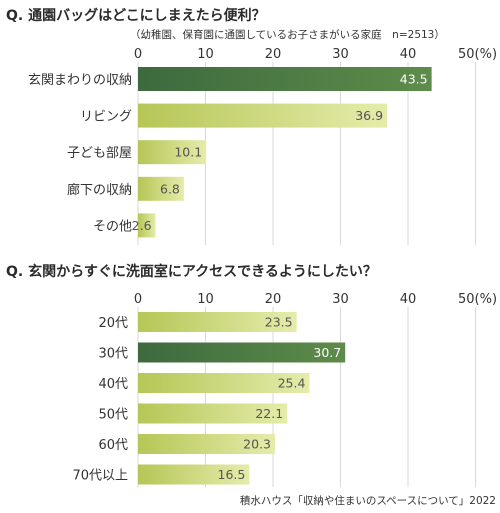 The image size is (500, 513). What do you see at coordinates (279, 322) in the screenshot?
I see `data-label: 23.5` at bounding box center [279, 322].